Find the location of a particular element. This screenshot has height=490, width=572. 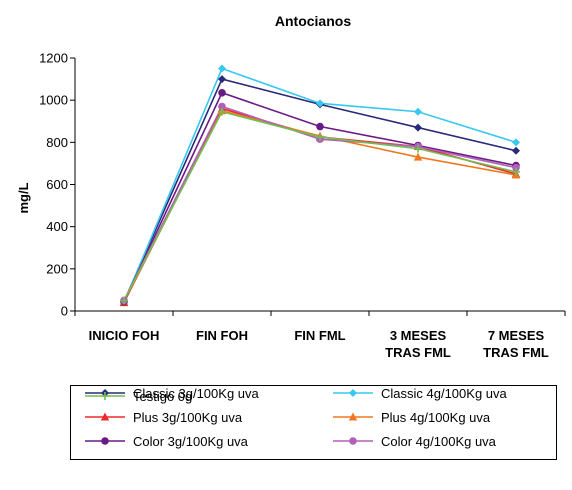

x-tick-label: 3 MESES is located at coordinates (418, 335).